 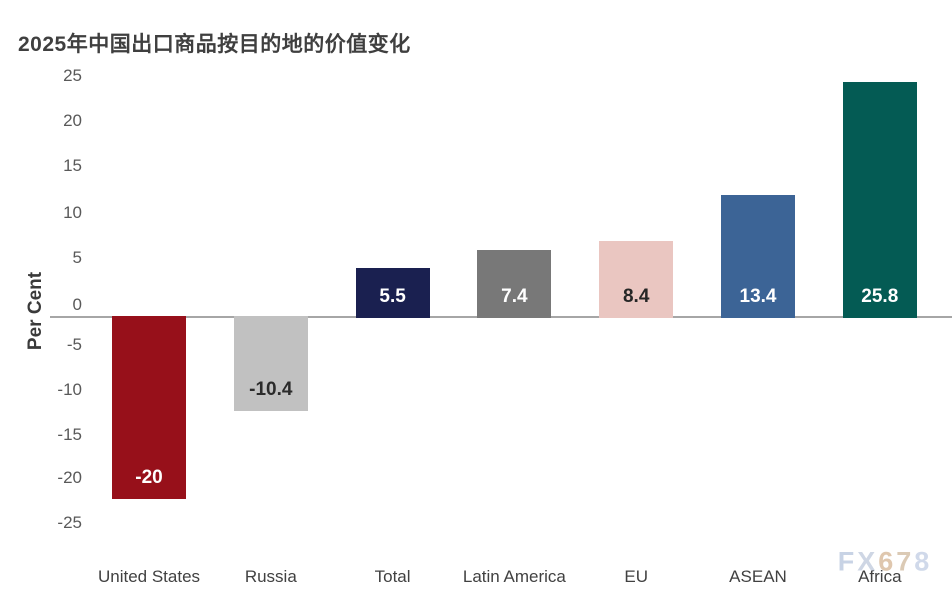 What do you see at coordinates (77, 304) in the screenshot?
I see `y-tick-label: 0` at bounding box center [77, 304].